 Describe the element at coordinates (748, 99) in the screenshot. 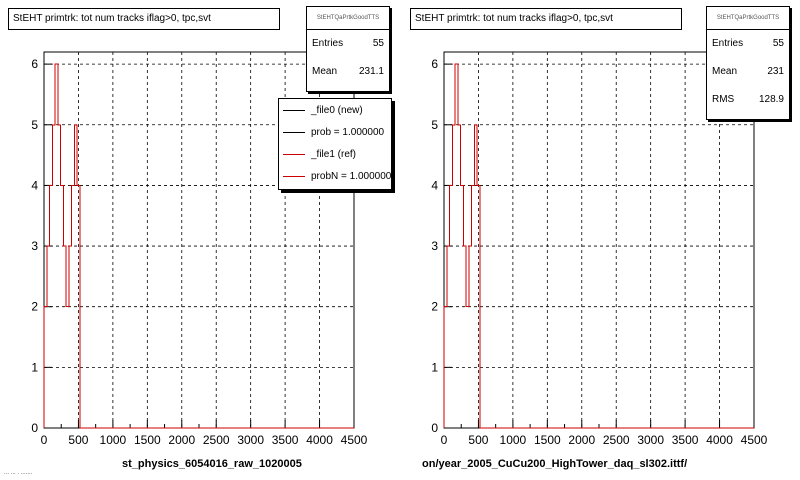

I see `right-stats-rms: RMS 128.9` at that location.